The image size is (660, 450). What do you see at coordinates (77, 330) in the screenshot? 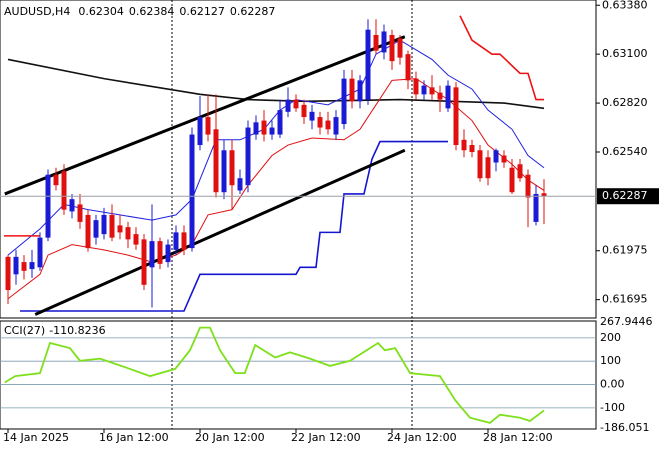
I see `cci-last: -110.8236` at bounding box center [77, 330].